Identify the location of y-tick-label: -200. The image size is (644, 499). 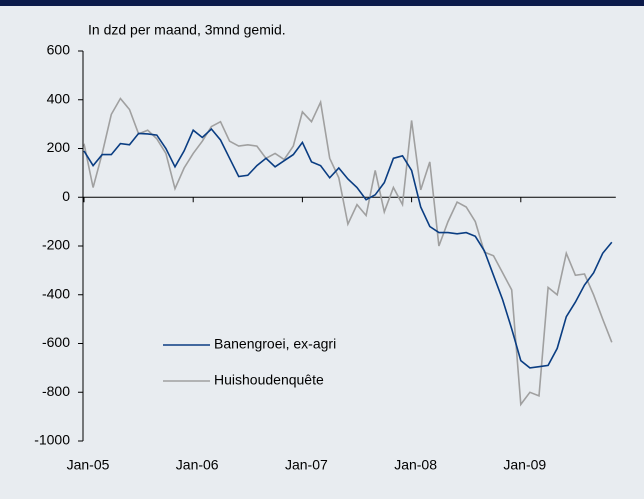
(56, 245).